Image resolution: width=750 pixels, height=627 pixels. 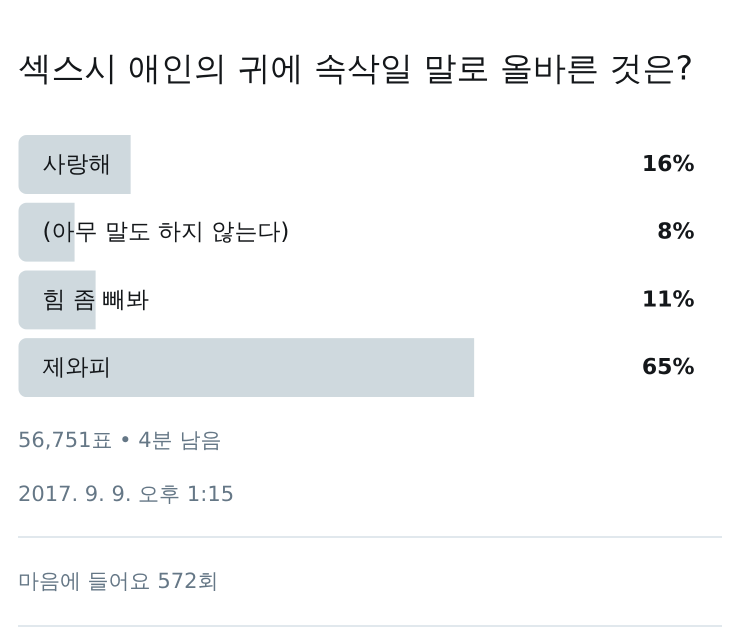 What do you see at coordinates (668, 164) in the screenshot?
I see `data-label: 16%` at bounding box center [668, 164].